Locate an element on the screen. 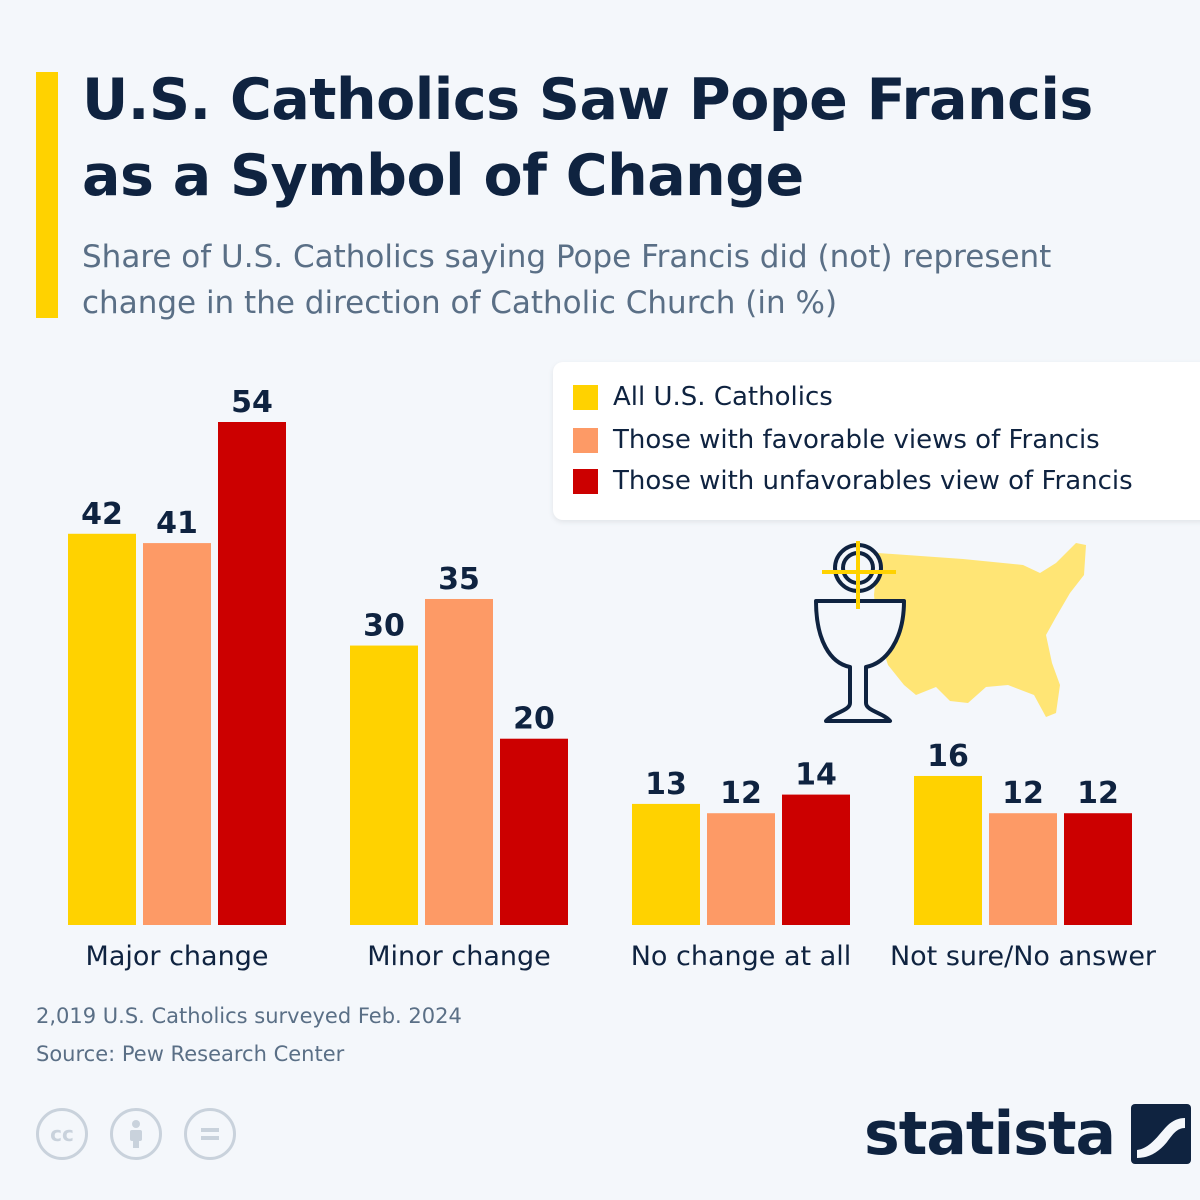 The height and width of the screenshot is (1200, 1200). category-label-not-sure-no-answer: Not sure/No answer is located at coordinates (1023, 956).